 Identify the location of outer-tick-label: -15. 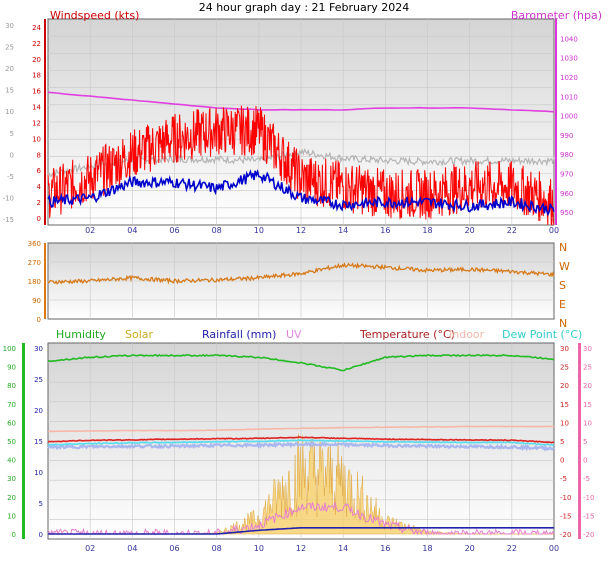
(8, 220).